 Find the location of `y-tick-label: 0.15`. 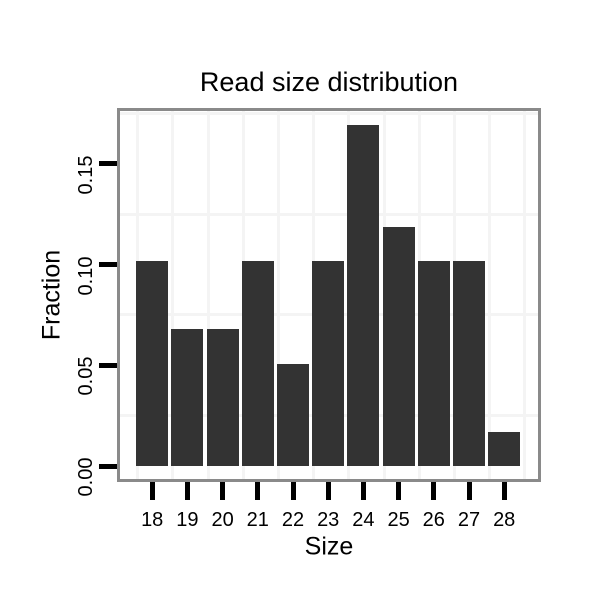

y-tick-label: 0.15 is located at coordinates (86, 175).